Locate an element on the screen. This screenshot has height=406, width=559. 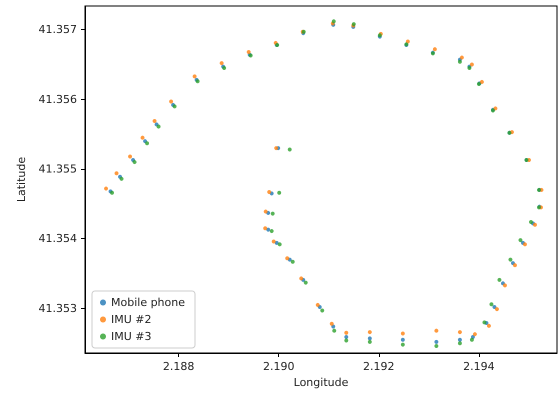
y-axis-title: Latitude is located at coordinates (21, 179).